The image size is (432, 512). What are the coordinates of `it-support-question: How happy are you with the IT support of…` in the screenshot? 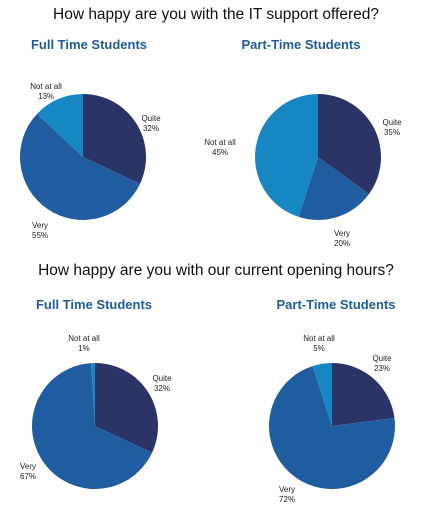 It's located at (216, 14).